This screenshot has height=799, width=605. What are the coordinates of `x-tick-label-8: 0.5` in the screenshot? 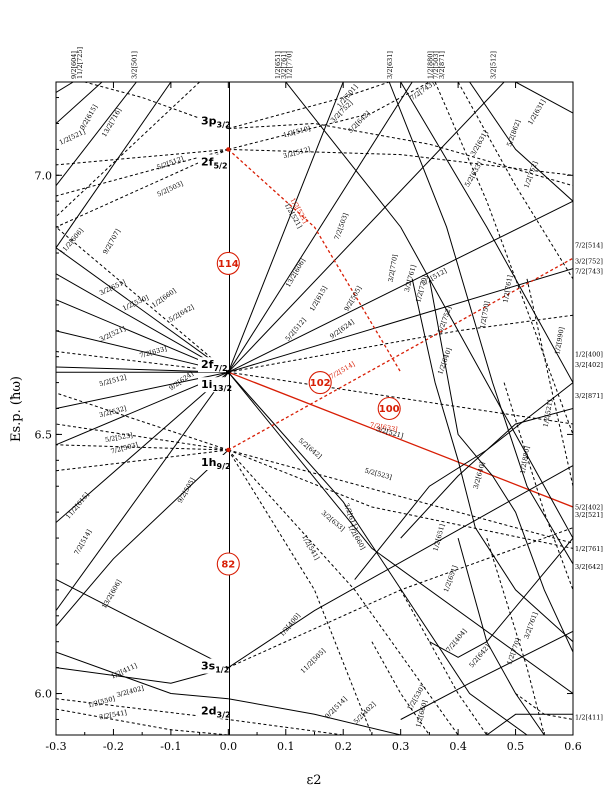 It's located at (516, 746).